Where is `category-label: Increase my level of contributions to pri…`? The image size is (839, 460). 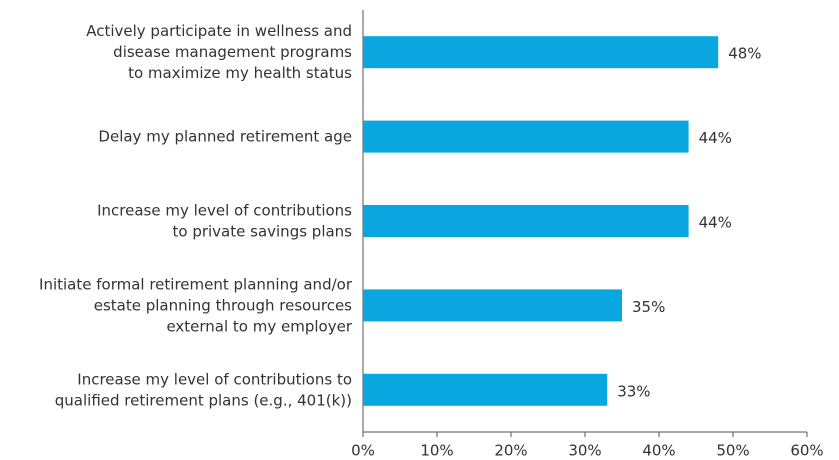
category-label: Increase my level of contributions to pri… is located at coordinates (224, 220).